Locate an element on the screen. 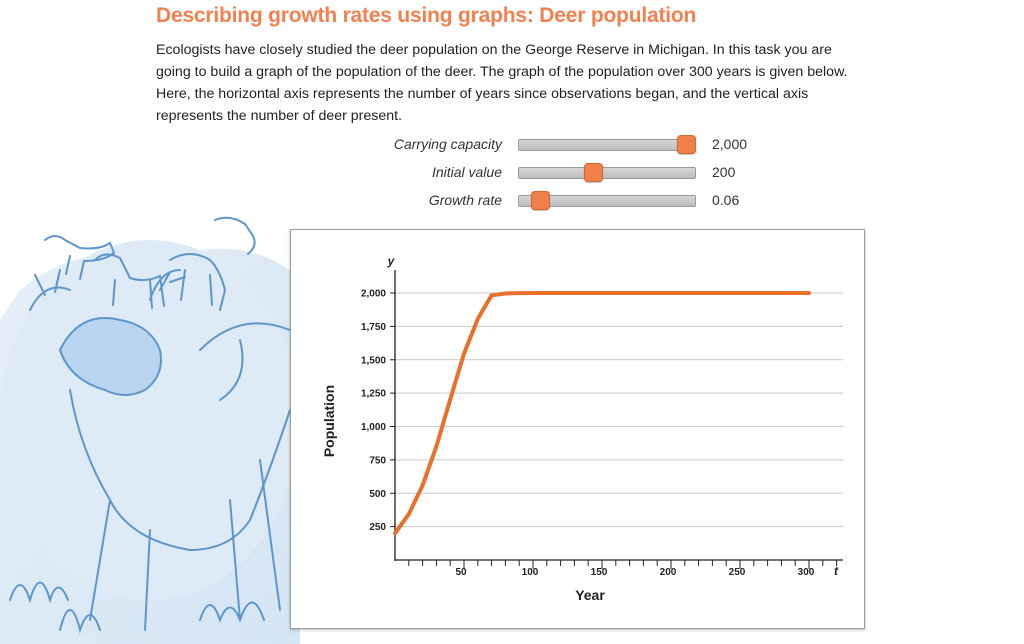 The width and height of the screenshot is (1024, 644). x-tick-label: 50 is located at coordinates (461, 572).